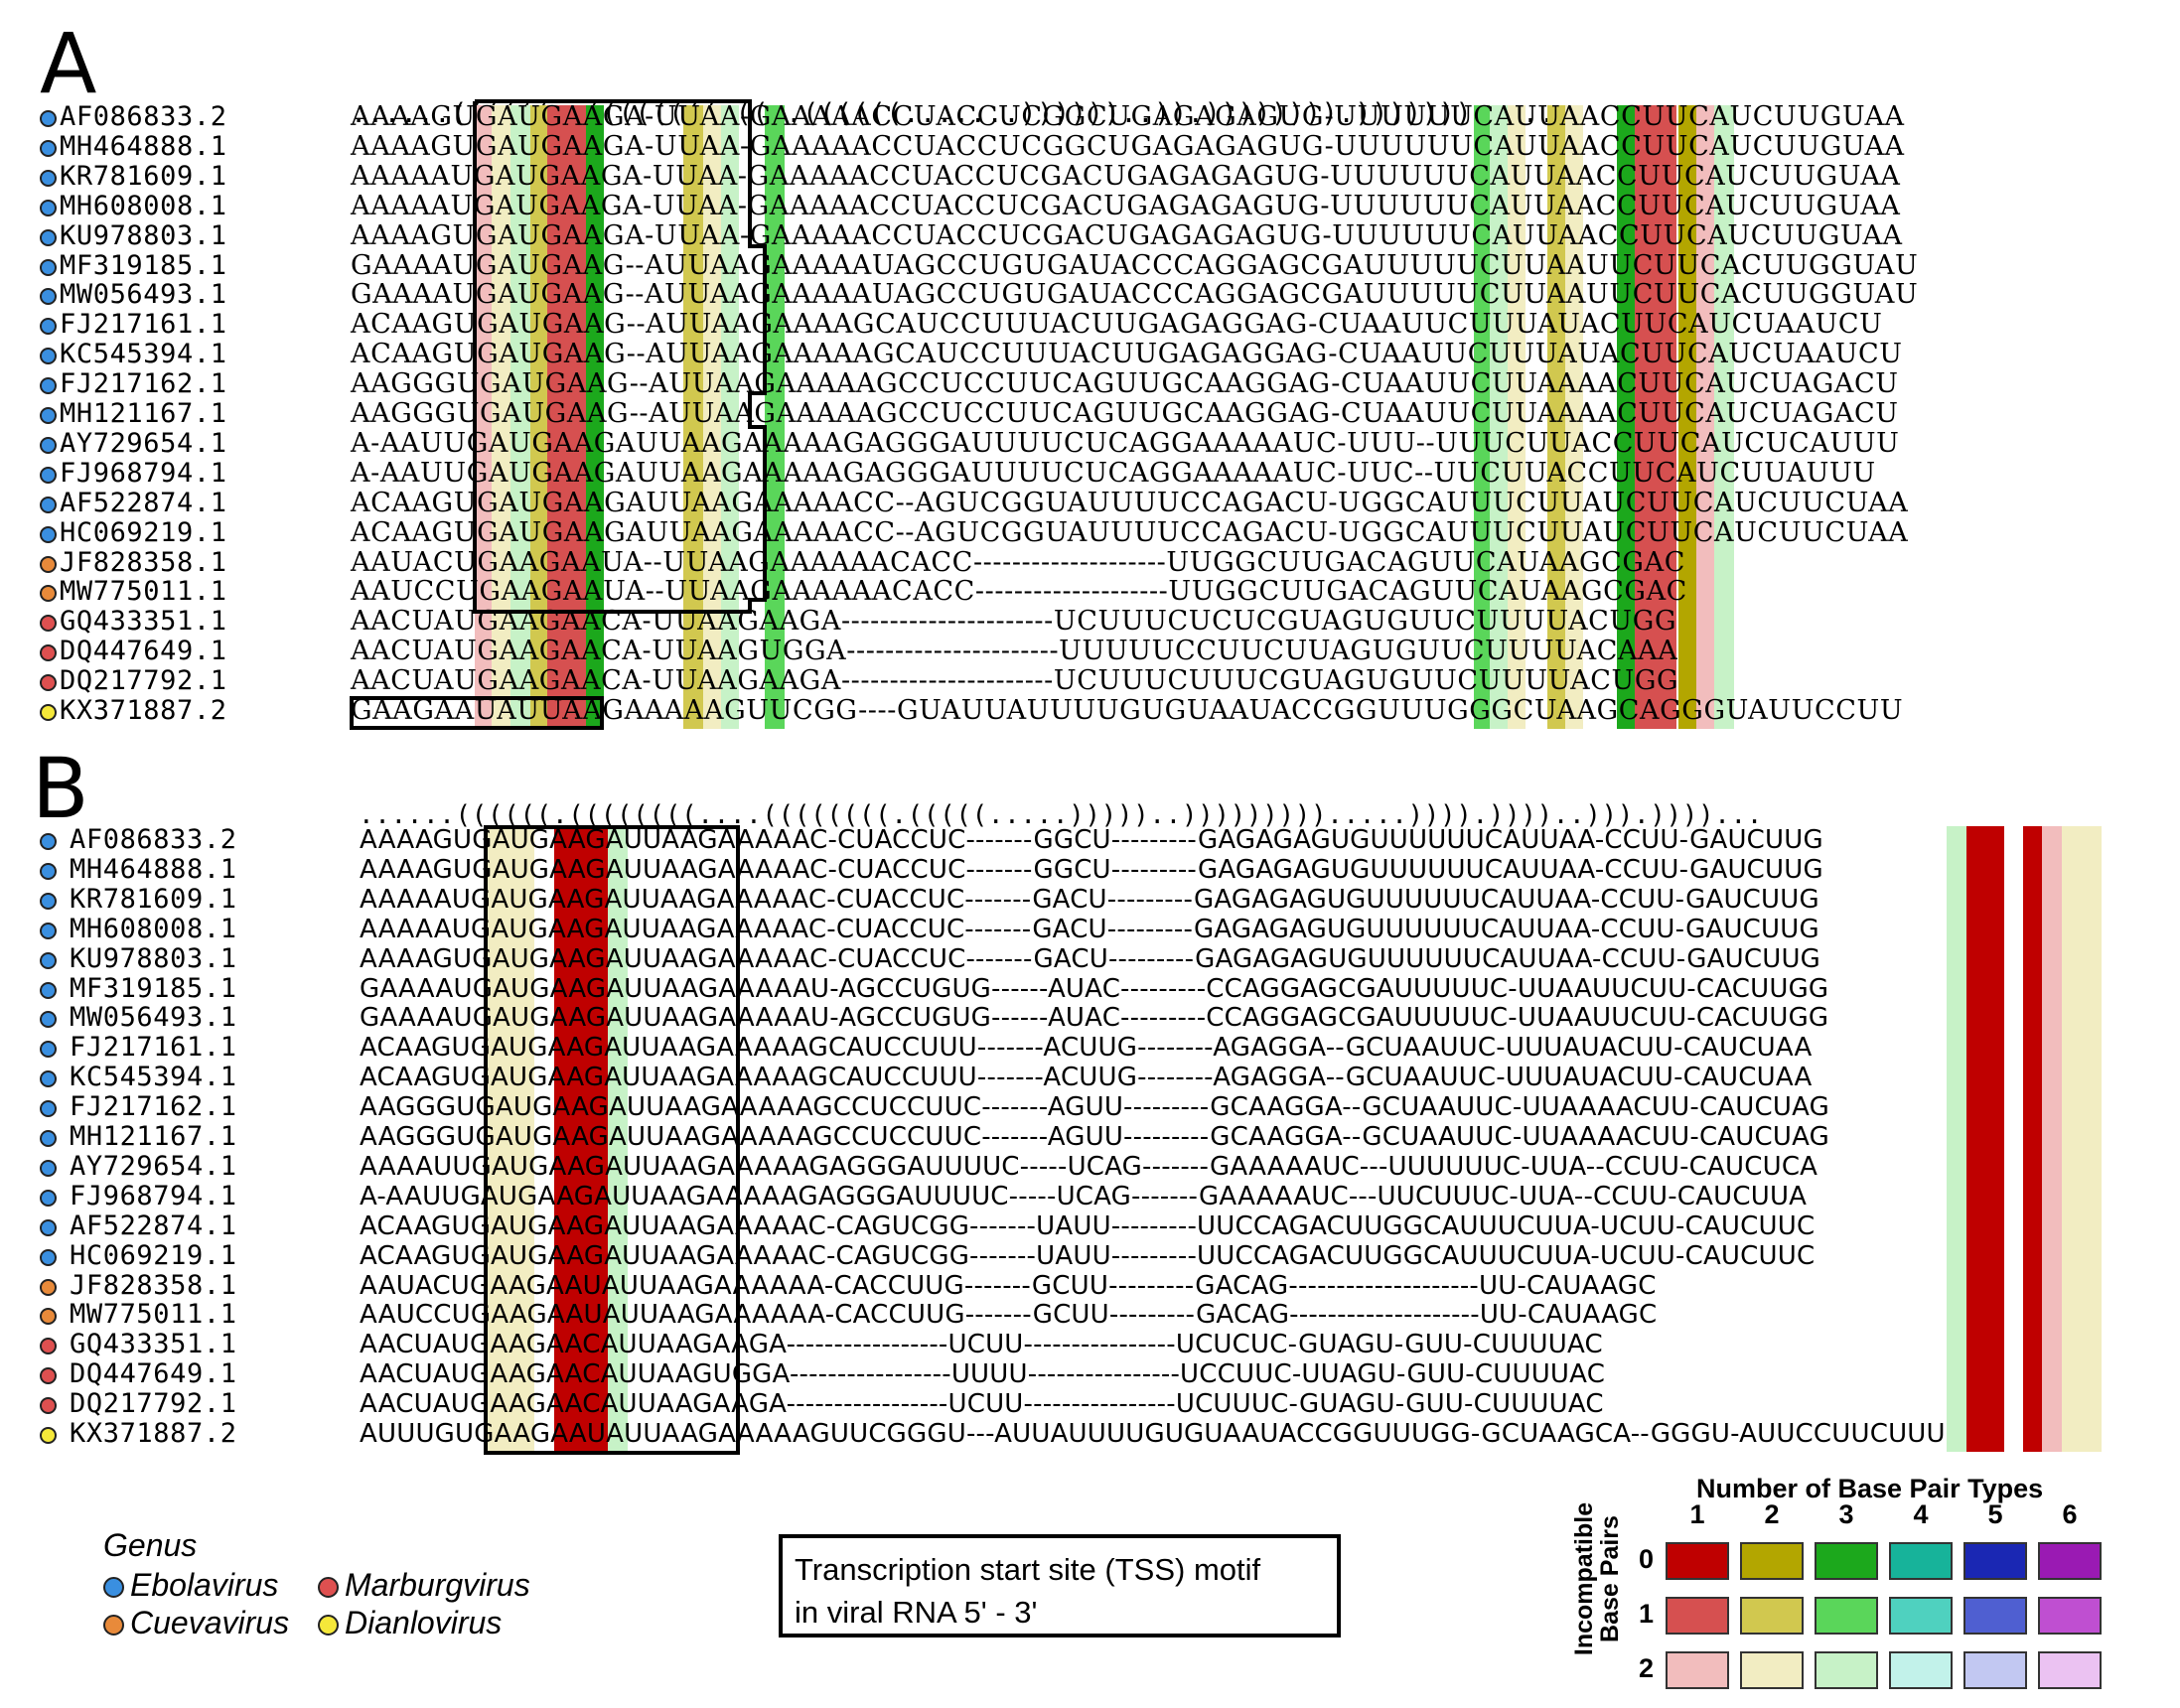 This screenshot has height=1708, width=2180. Describe the element at coordinates (1597, 1578) in the screenshot. I see `color-legend-side-label: Incompatible Base Pairs` at that location.